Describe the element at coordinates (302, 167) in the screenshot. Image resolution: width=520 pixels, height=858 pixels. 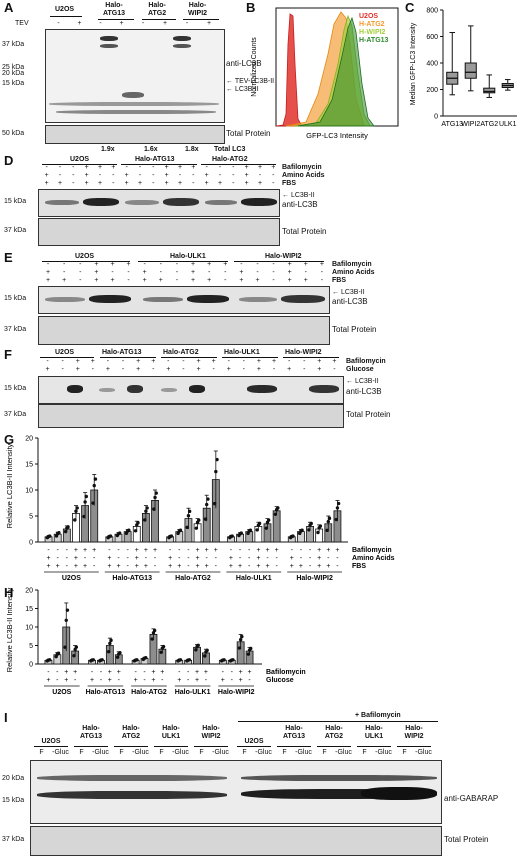
I see `d-cond-label: Bafilomycin` at that location.